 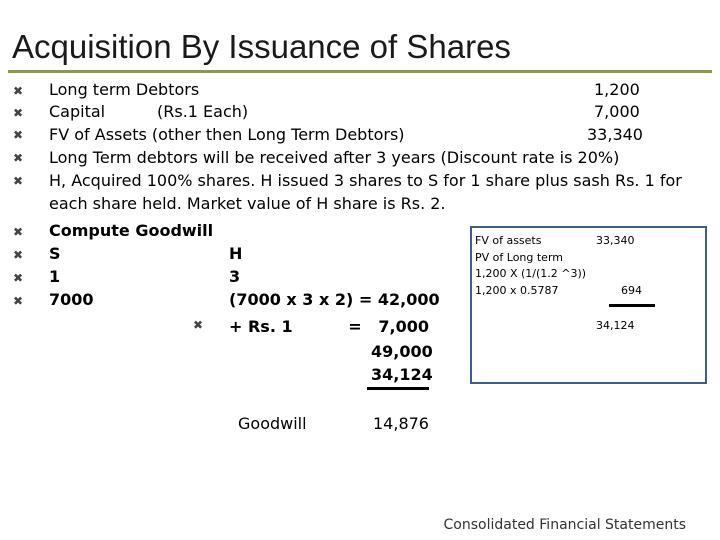 What do you see at coordinates (402, 374) in the screenshot?
I see `net-assets-total: 34,124` at bounding box center [402, 374].